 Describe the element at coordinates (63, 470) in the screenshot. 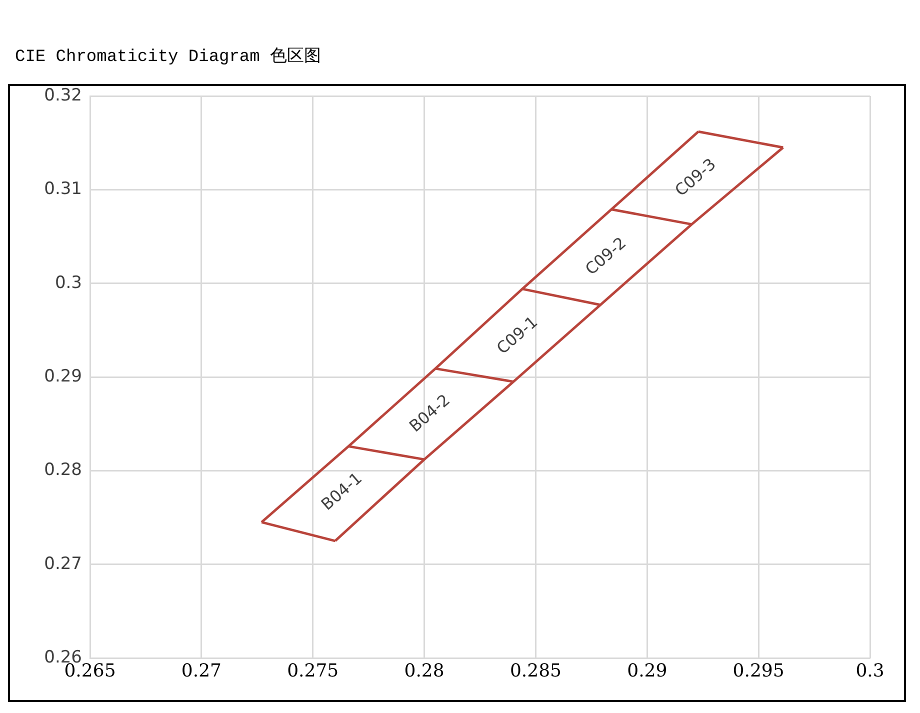

I see `y-tick-label: 0.28` at that location.